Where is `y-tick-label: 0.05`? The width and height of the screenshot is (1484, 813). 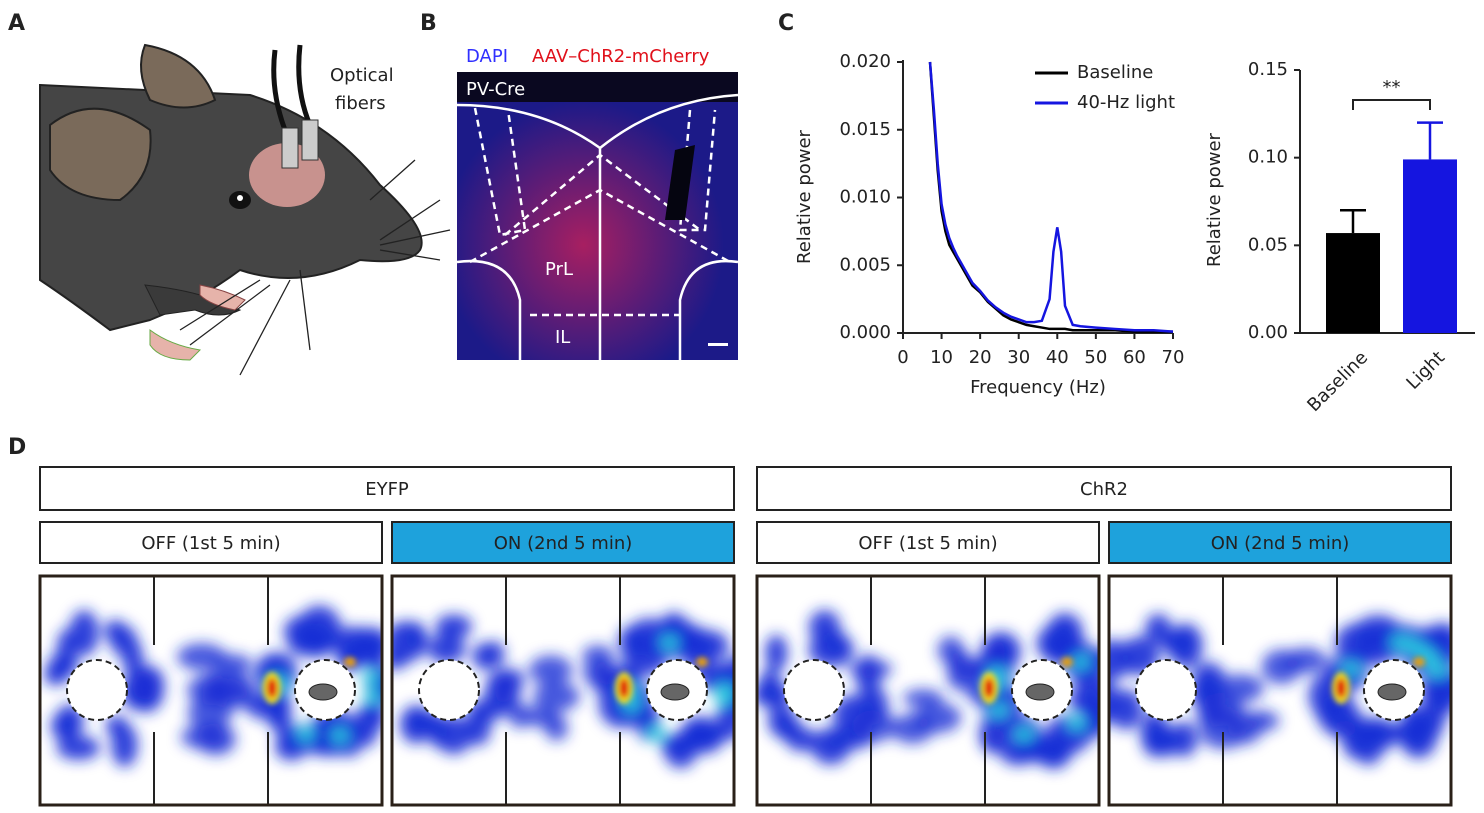
y-tick-label: 0.05 is located at coordinates (1268, 244).